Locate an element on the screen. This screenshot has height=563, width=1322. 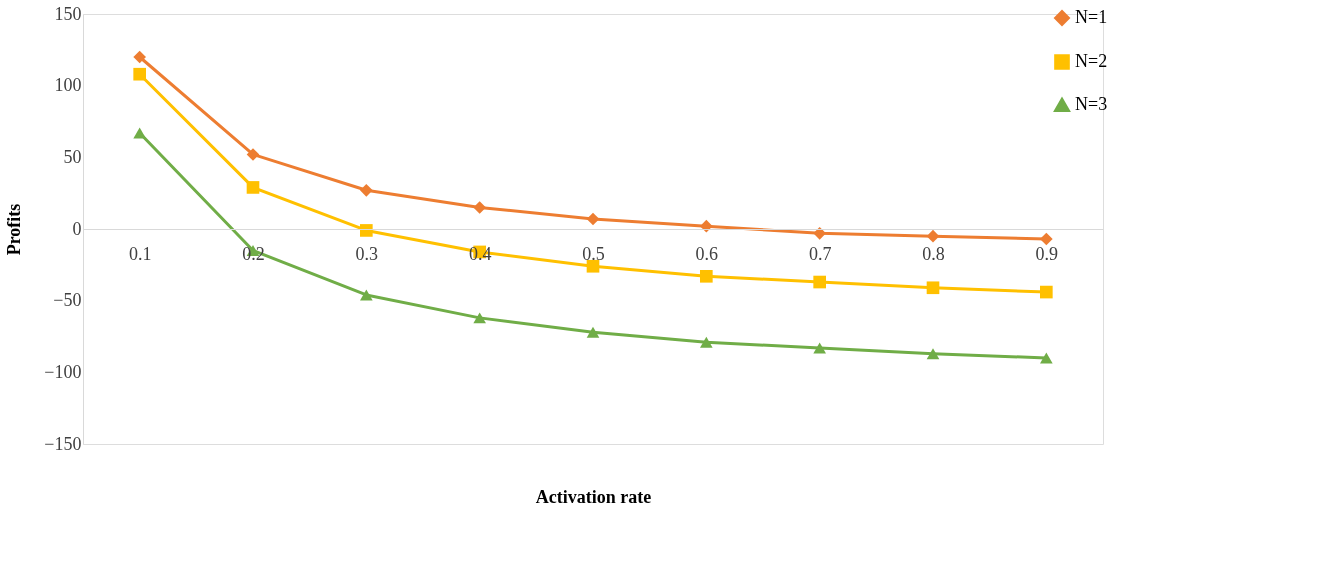
y-tick-label: 100 is located at coordinates (68, 85).